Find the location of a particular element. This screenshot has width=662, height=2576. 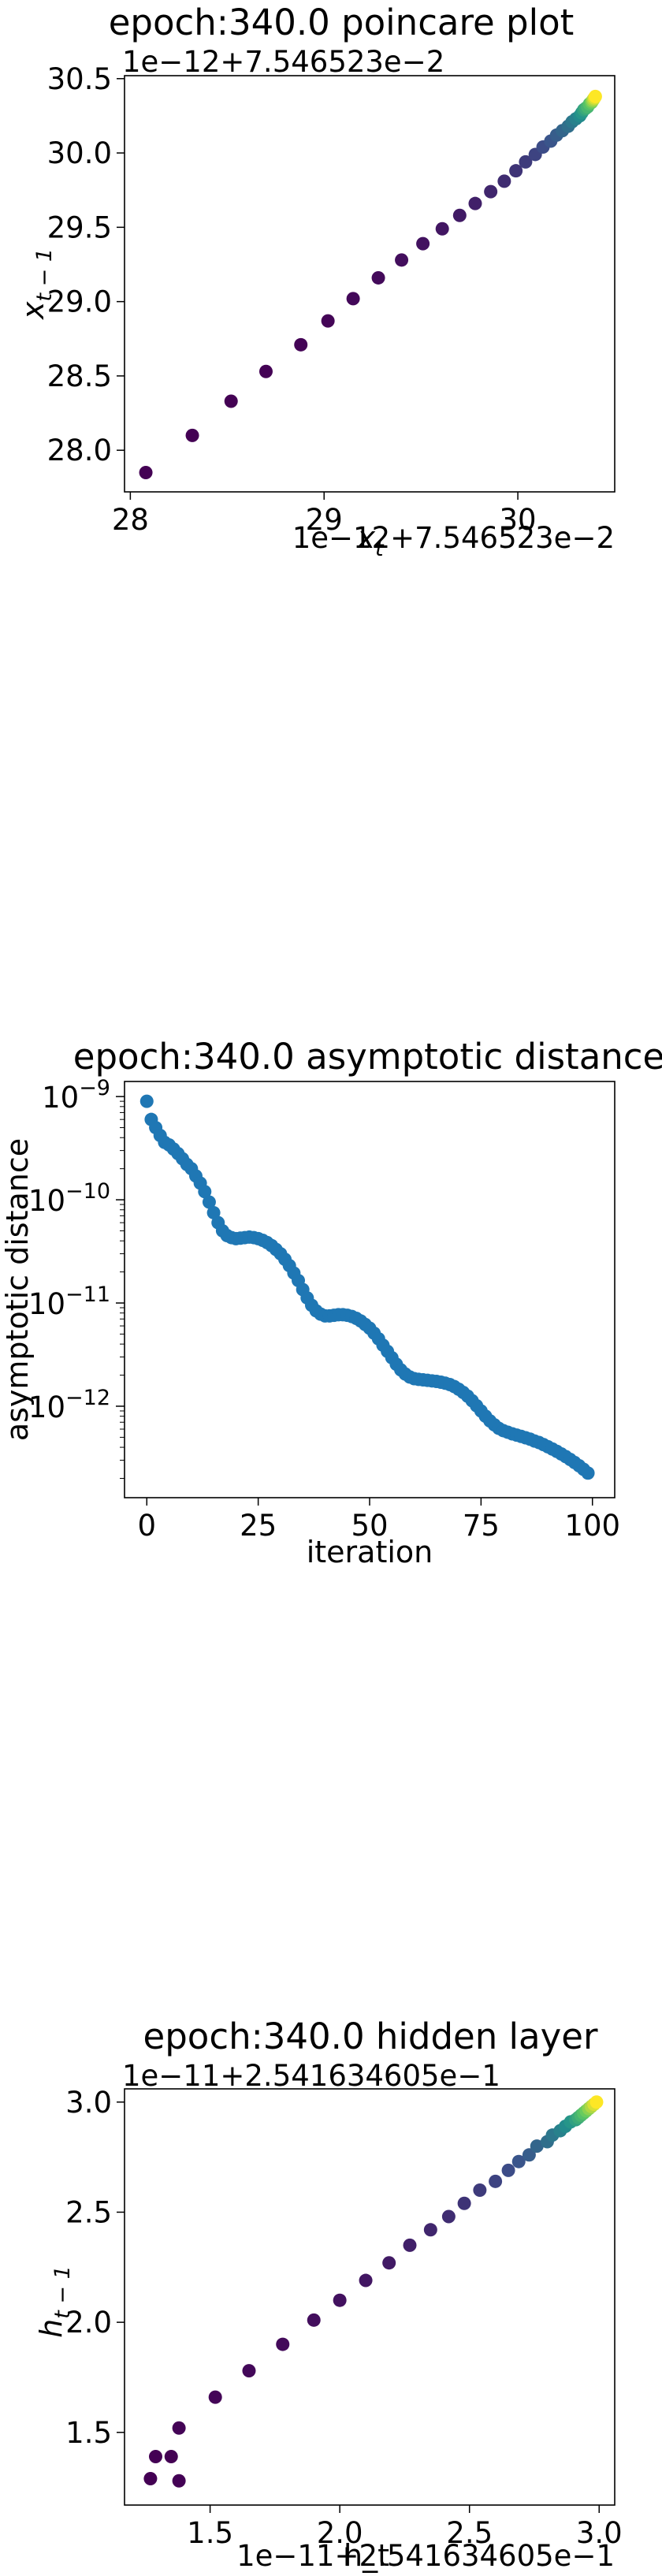

hidden-layer-y-tick-label: 2.5 is located at coordinates (88, 2212).